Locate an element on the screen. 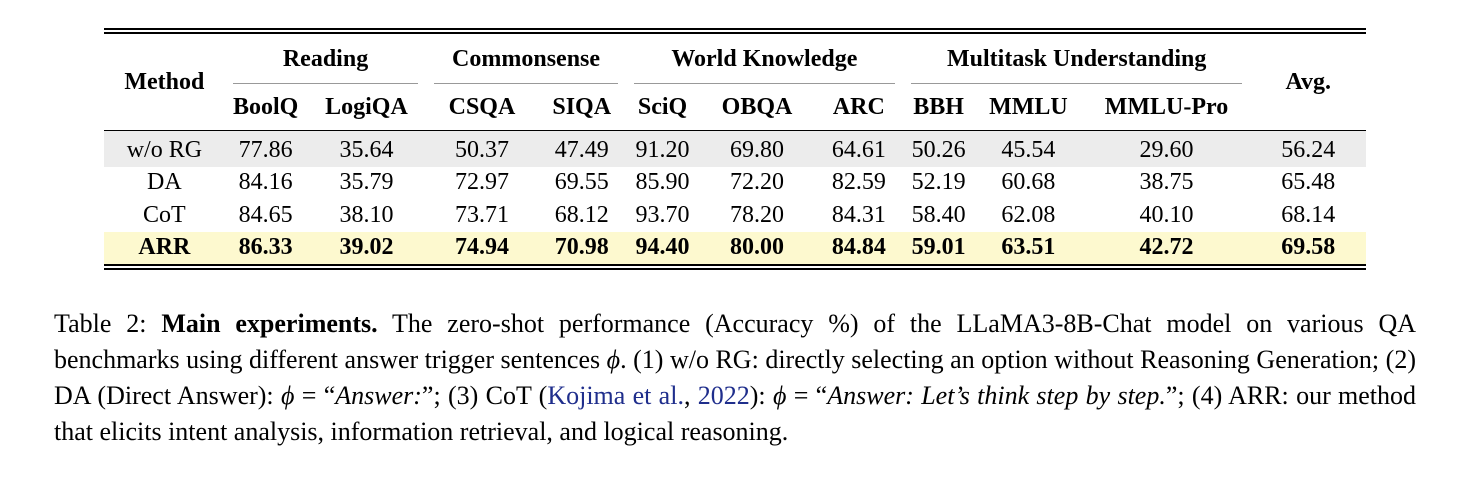 The image size is (1470, 480). cell: 35.79 is located at coordinates (366, 182).